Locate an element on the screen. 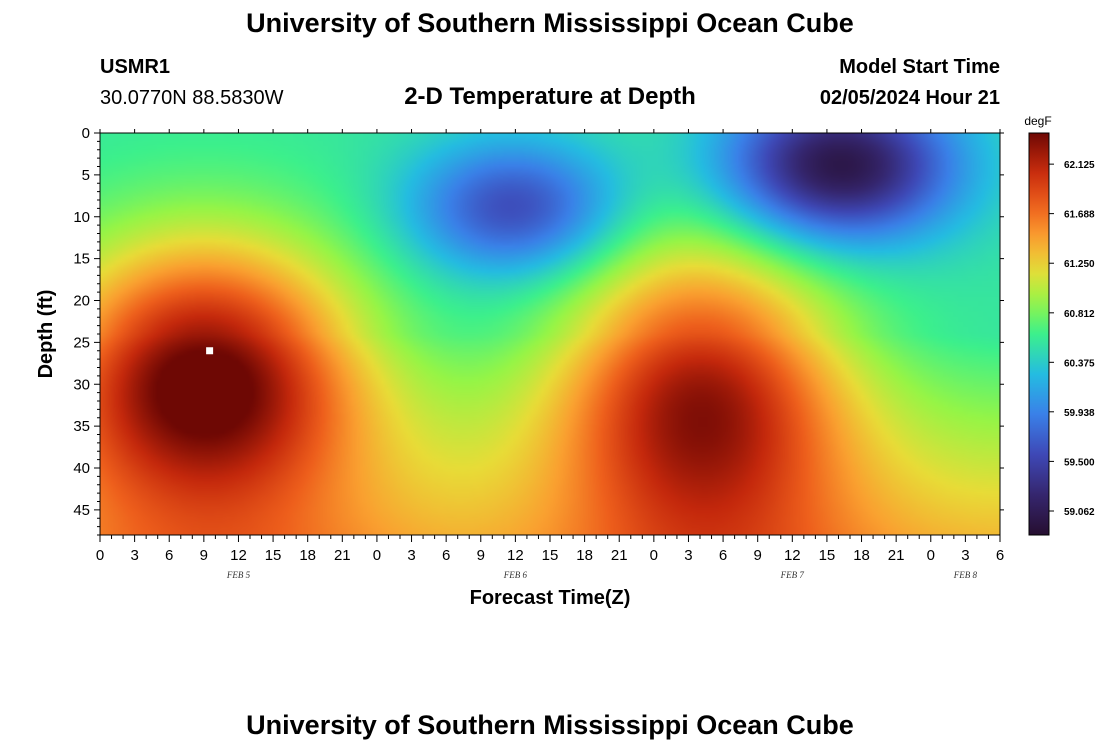  station-coordinates: 30.0770N 88.5830W is located at coordinates (192, 98).